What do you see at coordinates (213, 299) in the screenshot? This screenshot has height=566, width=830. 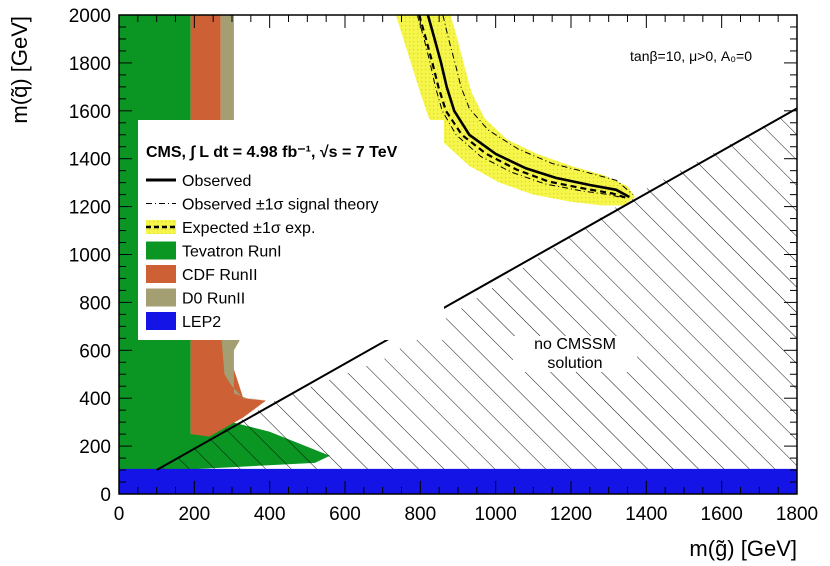 I see `legend-label: D0 RunII` at bounding box center [213, 299].